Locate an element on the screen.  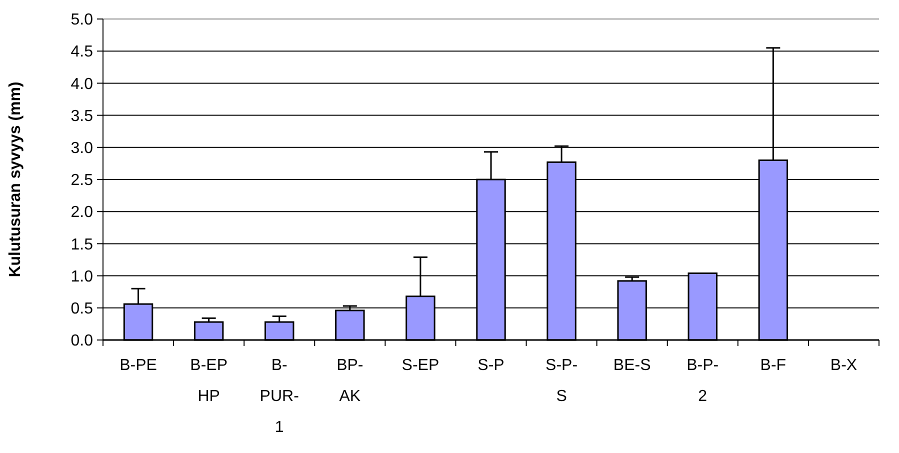
y-tick-label: 1.5 is located at coordinates (82, 245).